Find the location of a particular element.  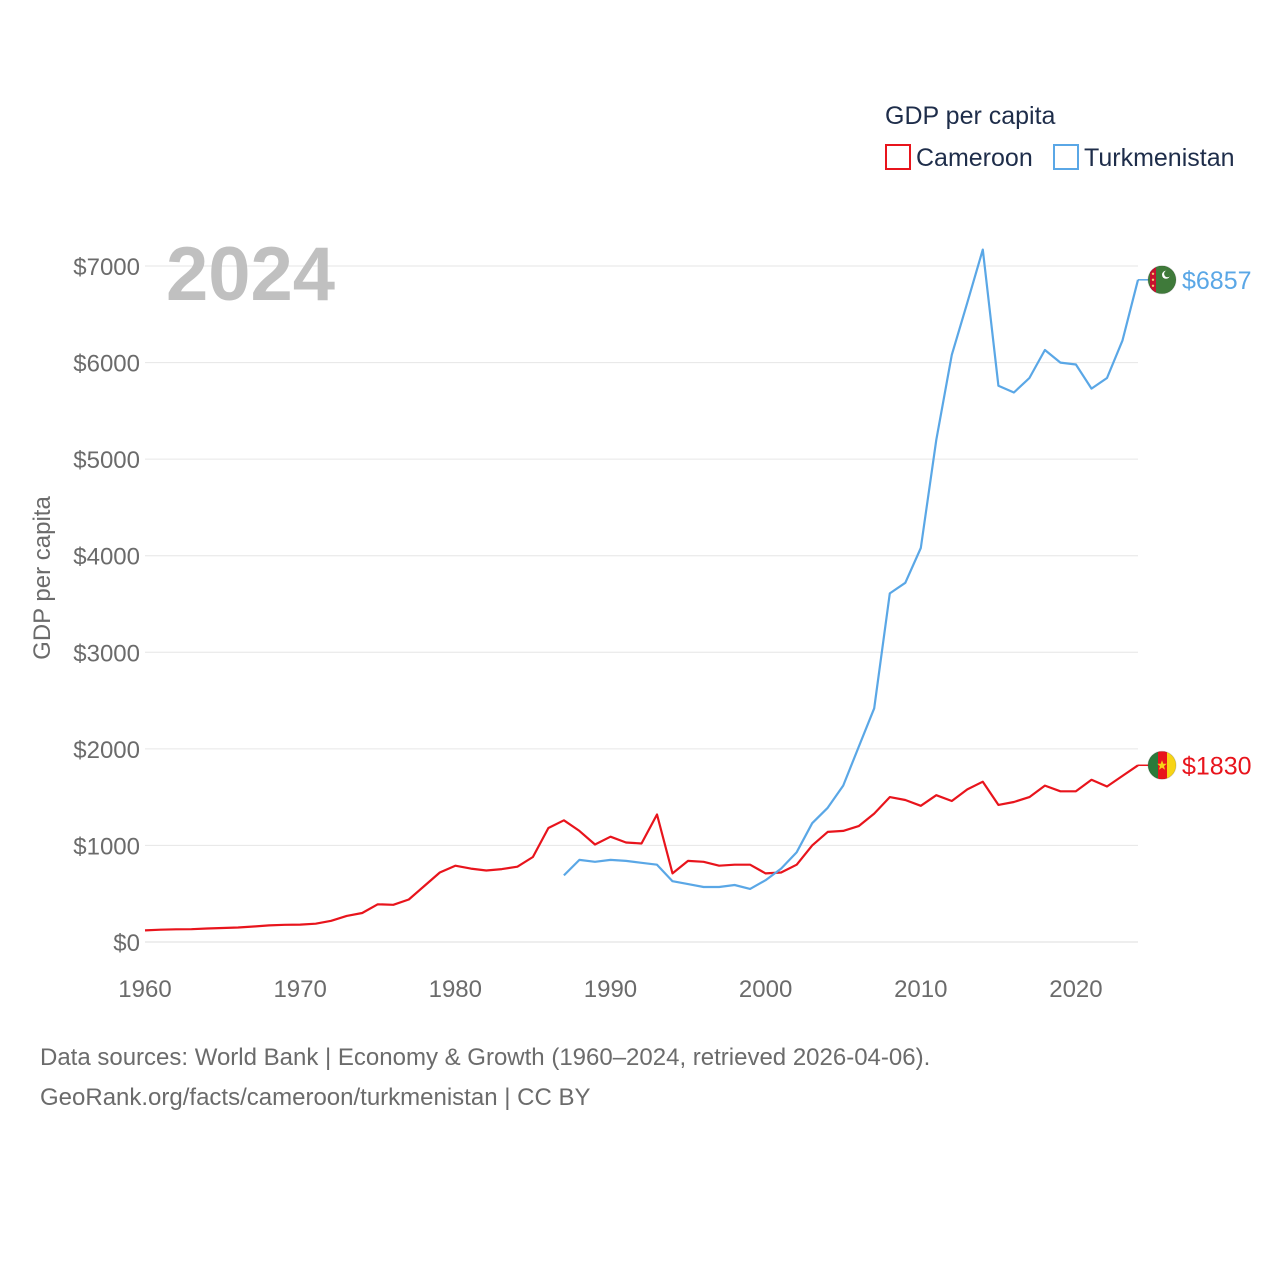

end-markers: $1830 $6857 is located at coordinates (1195, 522).